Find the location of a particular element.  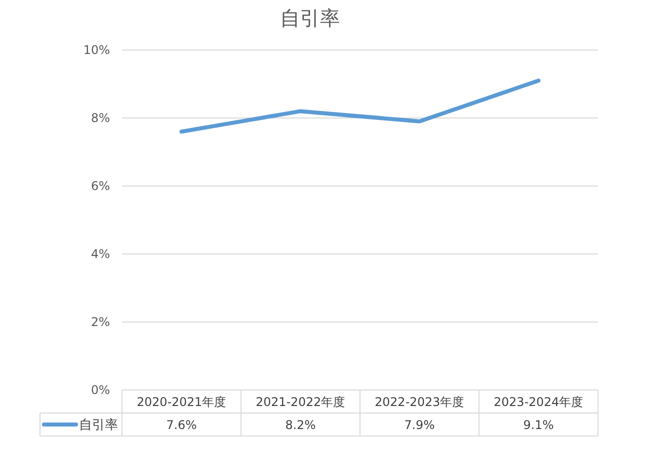

y-tick-label: 8% is located at coordinates (100, 118).